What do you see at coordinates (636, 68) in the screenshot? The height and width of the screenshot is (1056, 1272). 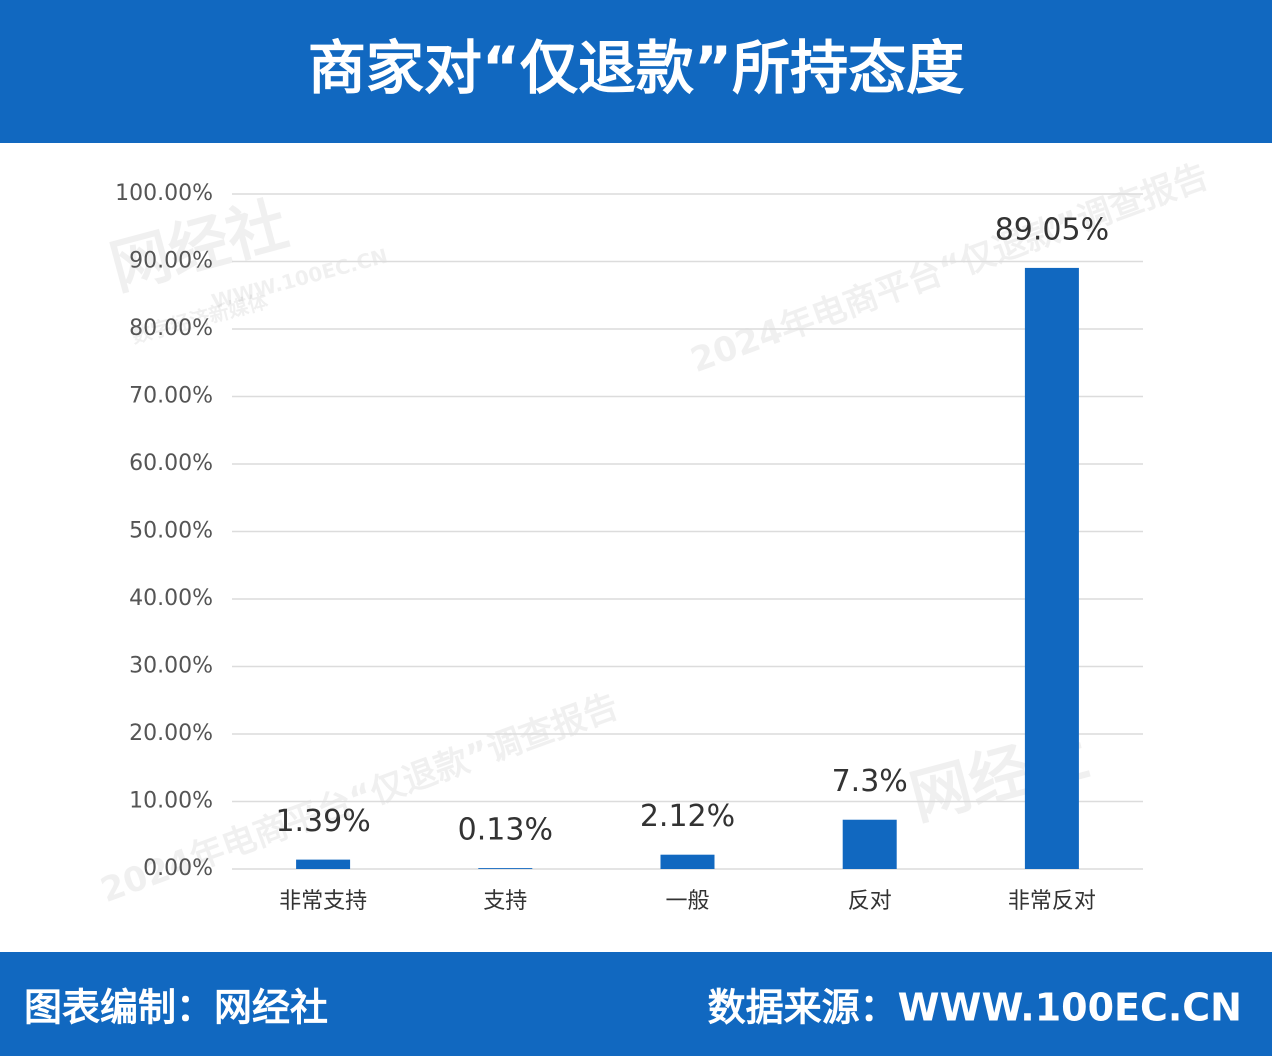 I see `chart-title: 商家对“仅退款”所持态度` at bounding box center [636, 68].